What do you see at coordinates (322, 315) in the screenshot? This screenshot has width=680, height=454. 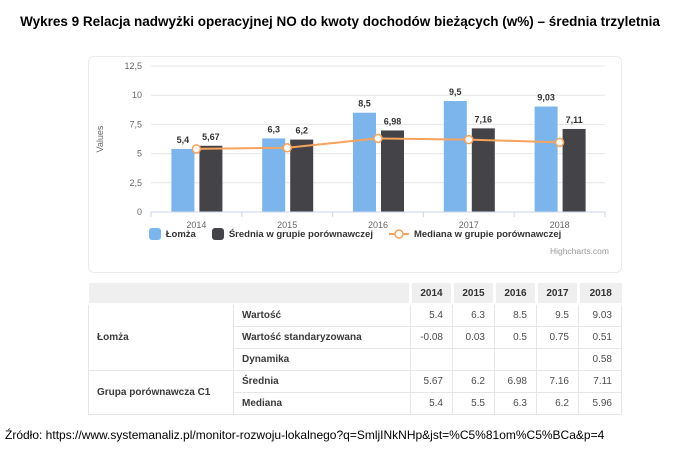 I see `row-label-cell: Wartość` at bounding box center [322, 315].